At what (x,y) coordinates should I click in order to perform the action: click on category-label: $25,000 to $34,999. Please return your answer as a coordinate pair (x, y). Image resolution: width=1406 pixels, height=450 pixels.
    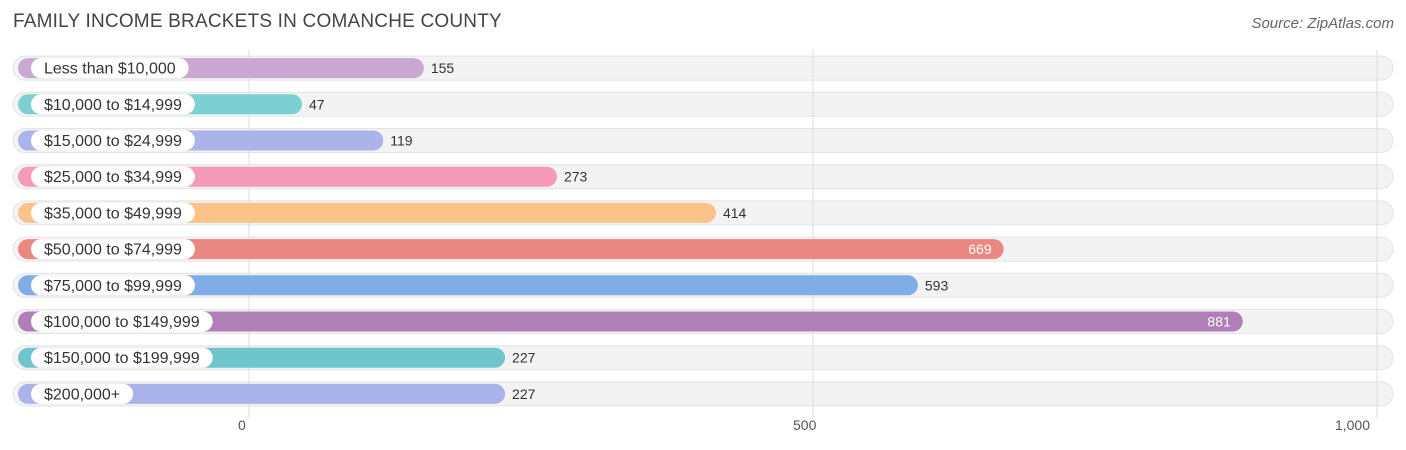
    Looking at the image, I should click on (113, 177).